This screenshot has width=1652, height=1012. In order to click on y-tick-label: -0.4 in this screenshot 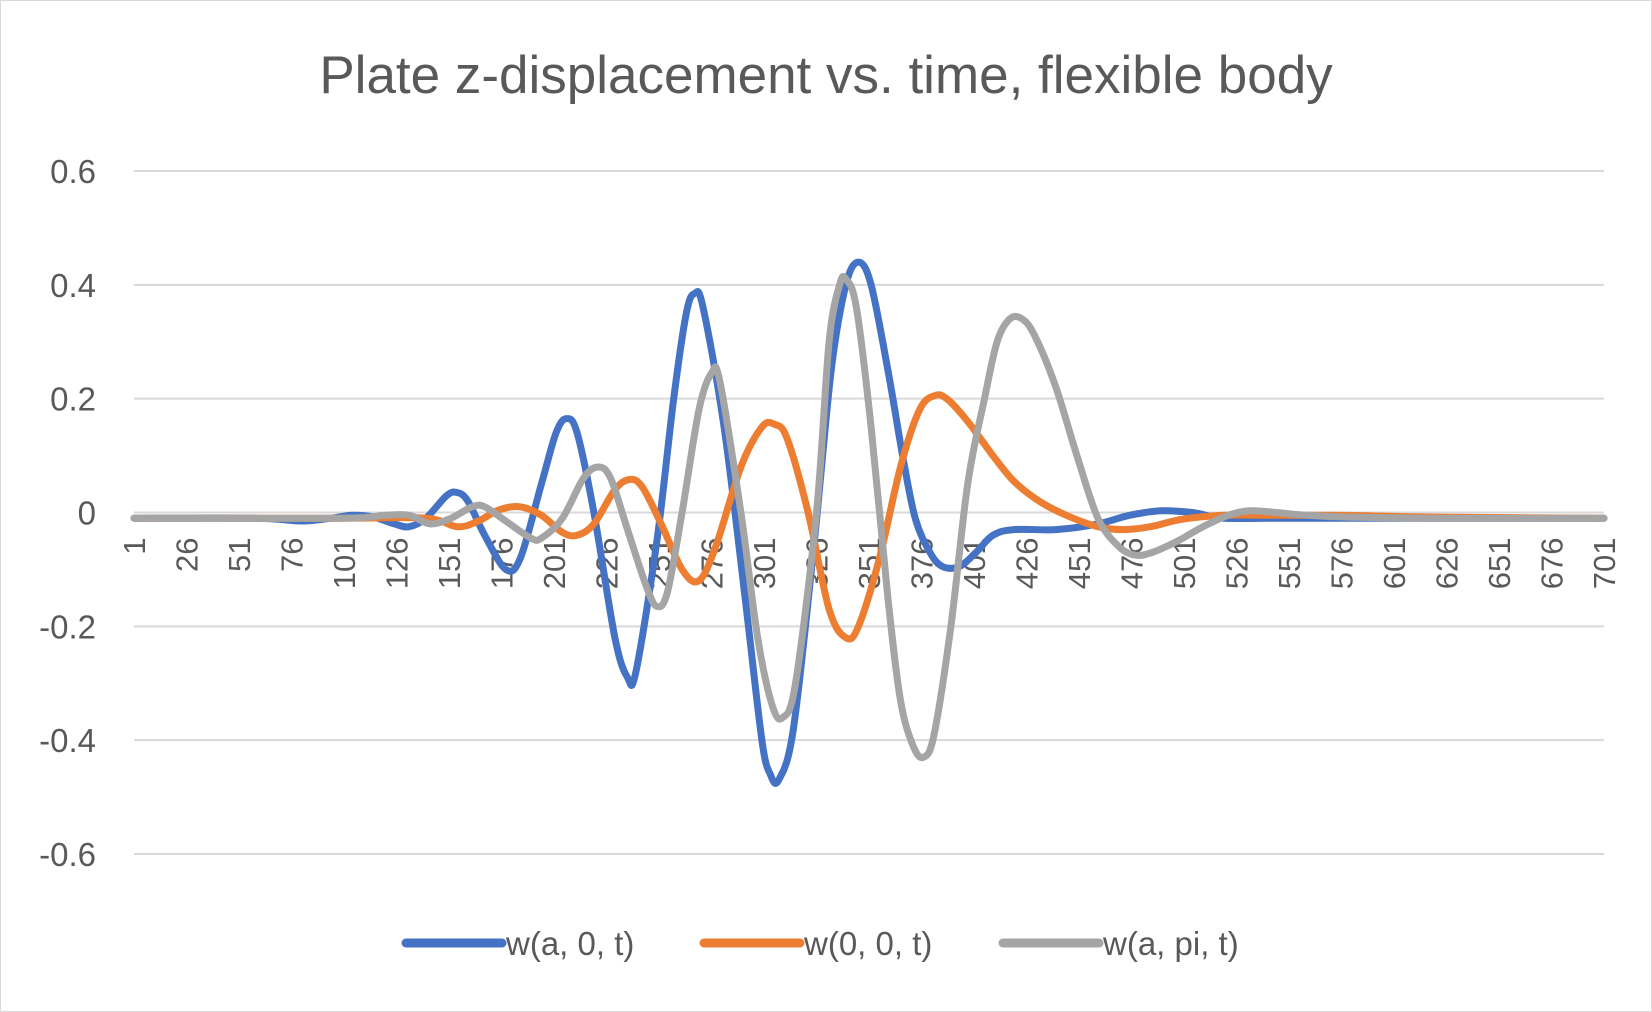, I will do `click(67, 740)`.